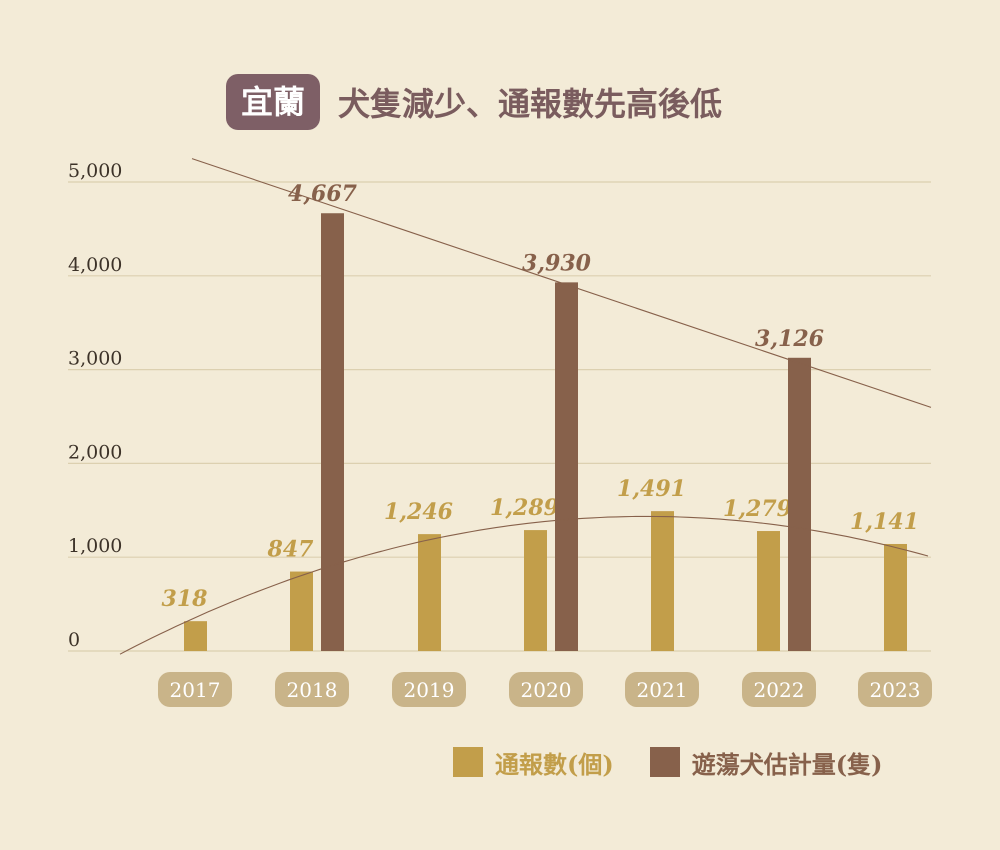 The image size is (1000, 850). I want to click on legend-label-reports: 通報數(個), so click(554, 764).